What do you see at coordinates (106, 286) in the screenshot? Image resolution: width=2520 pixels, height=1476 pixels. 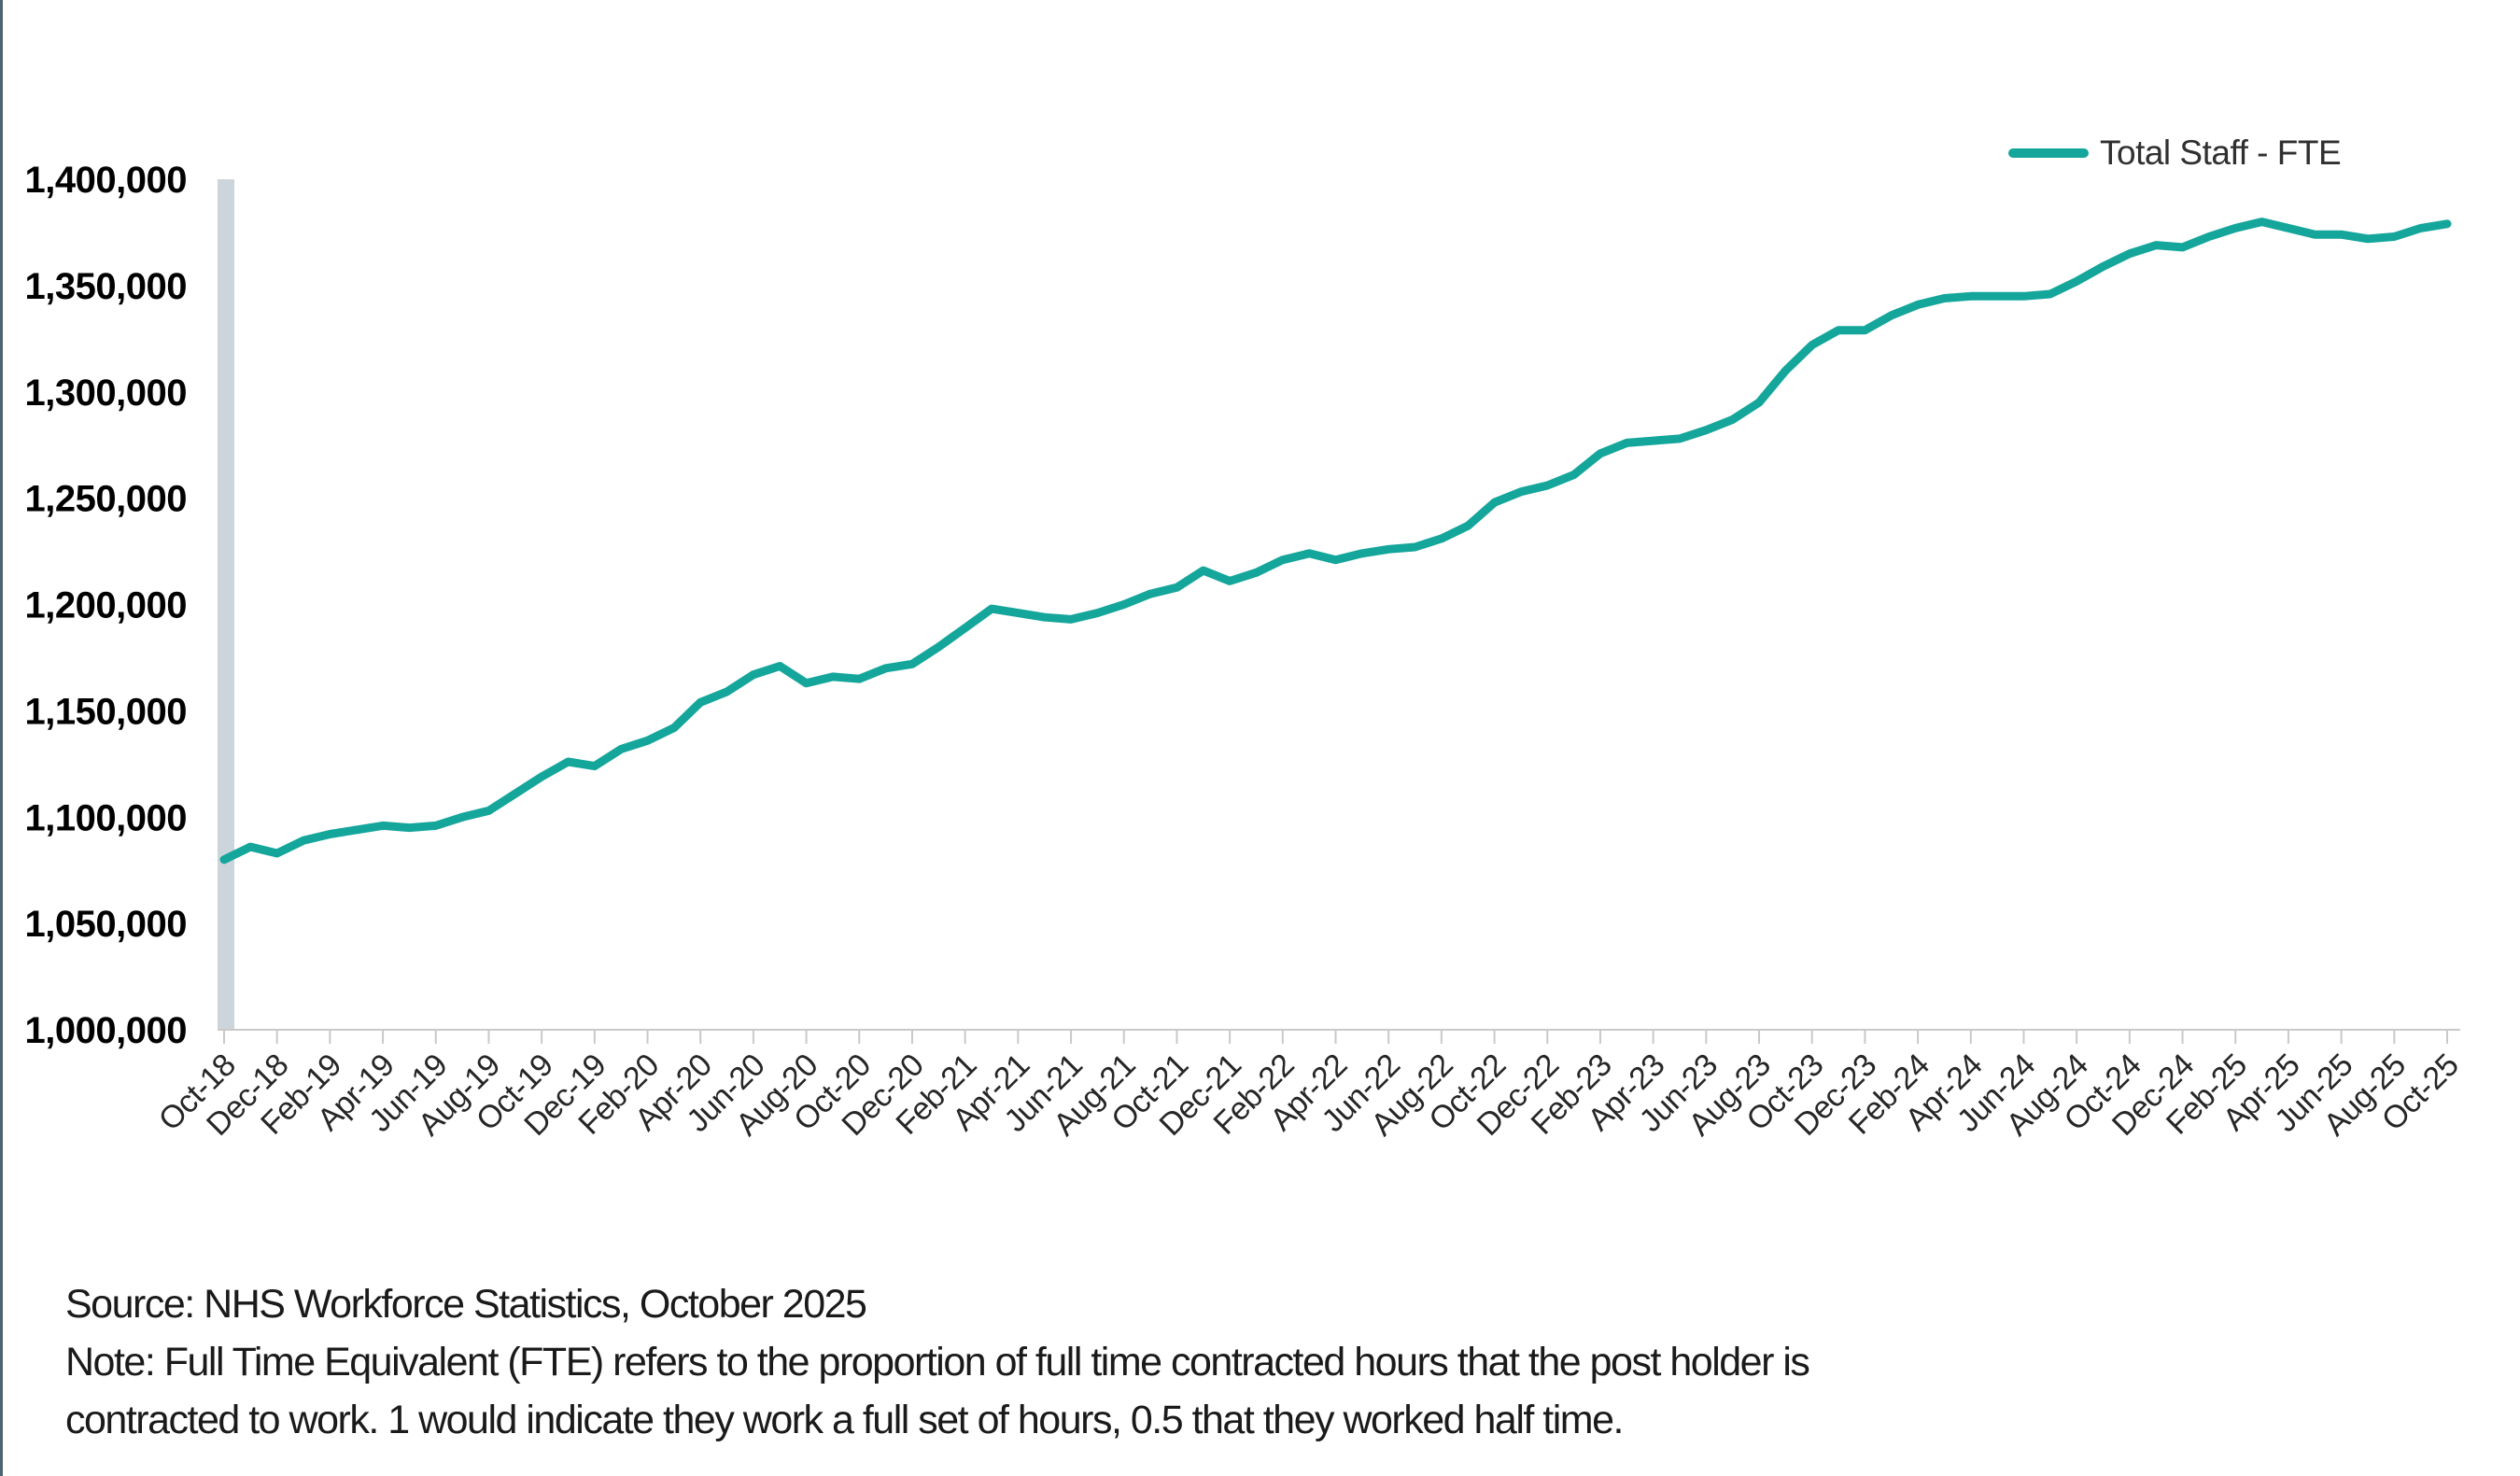 I see `y-axis-tick-label: 1,350,000` at bounding box center [106, 286].